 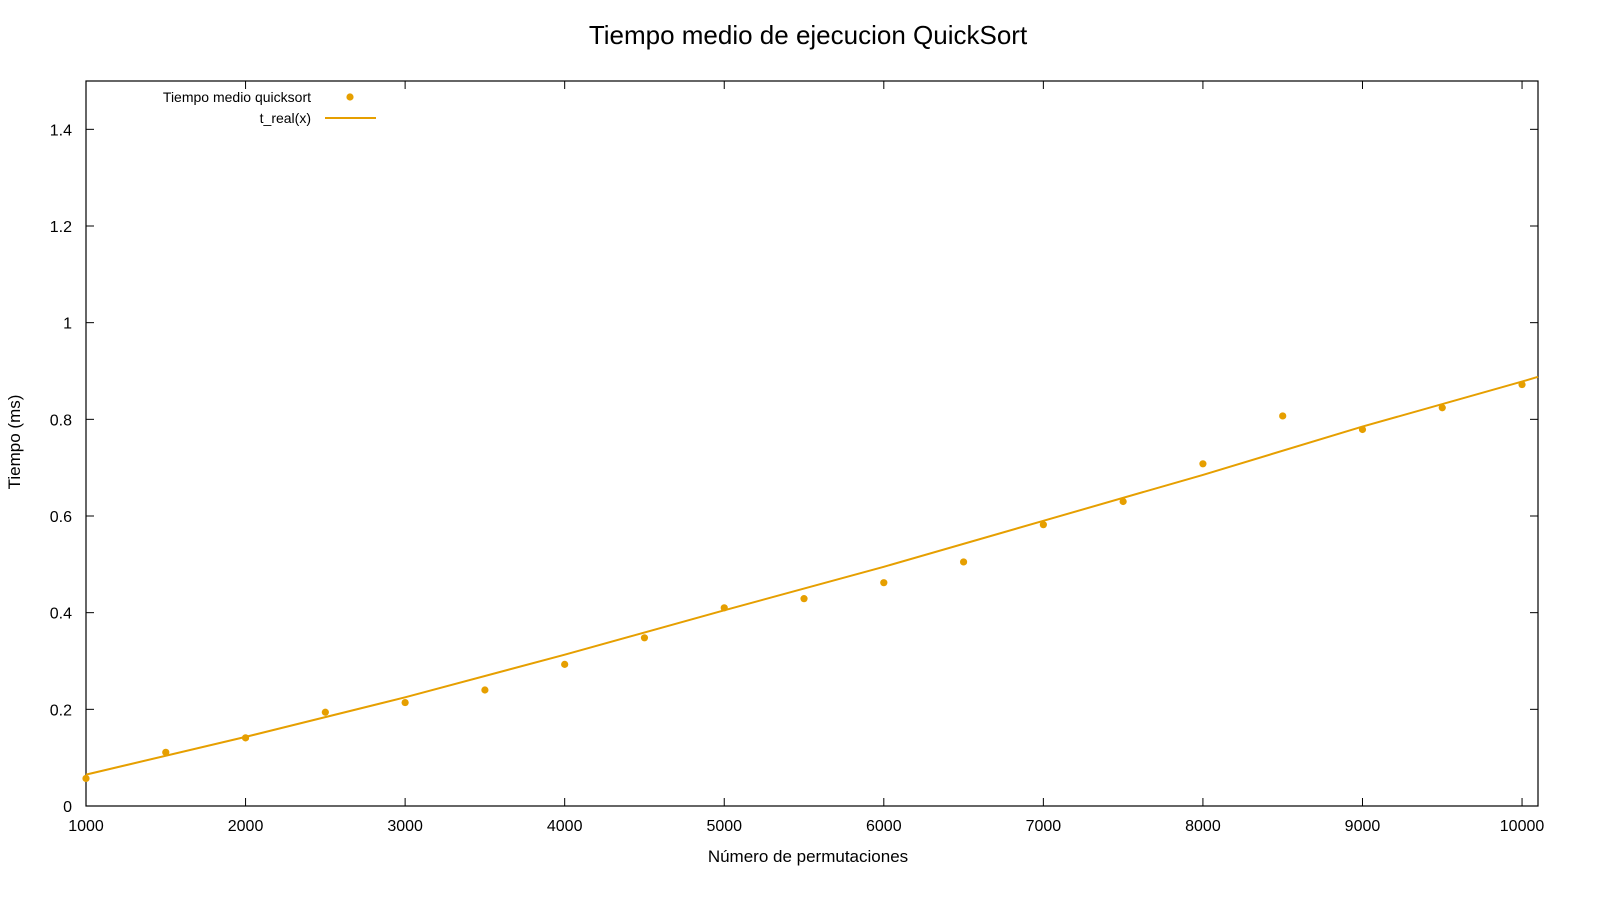 What do you see at coordinates (808, 35) in the screenshot?
I see `chart-title: Tiempo medio de ejecucion QuickSort` at bounding box center [808, 35].